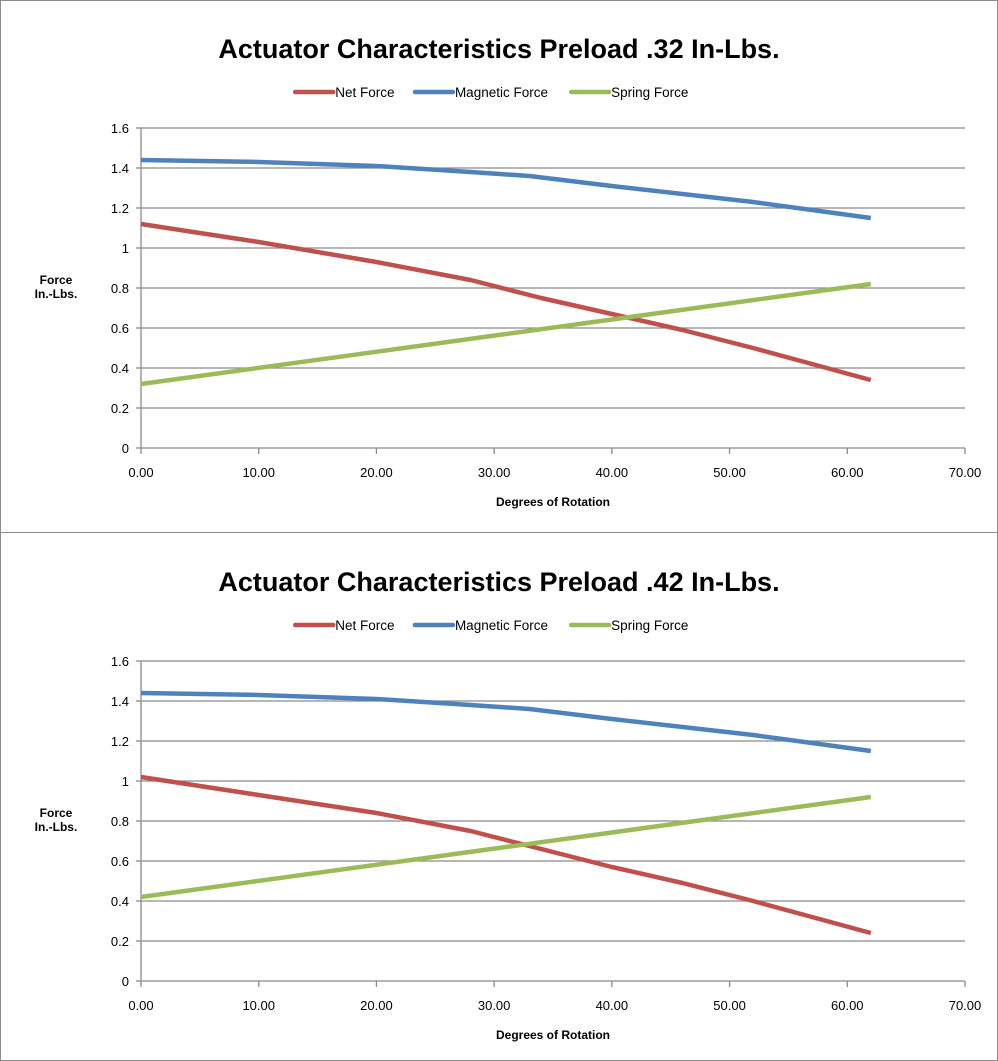 The width and height of the screenshot is (998, 1061). Describe the element at coordinates (499, 532) in the screenshot. I see `chart-divider` at that location.